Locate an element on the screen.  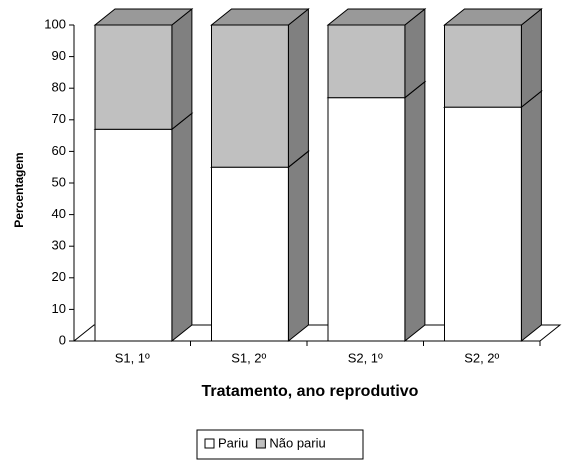
y-tick-label: 70 is located at coordinates (59, 118).